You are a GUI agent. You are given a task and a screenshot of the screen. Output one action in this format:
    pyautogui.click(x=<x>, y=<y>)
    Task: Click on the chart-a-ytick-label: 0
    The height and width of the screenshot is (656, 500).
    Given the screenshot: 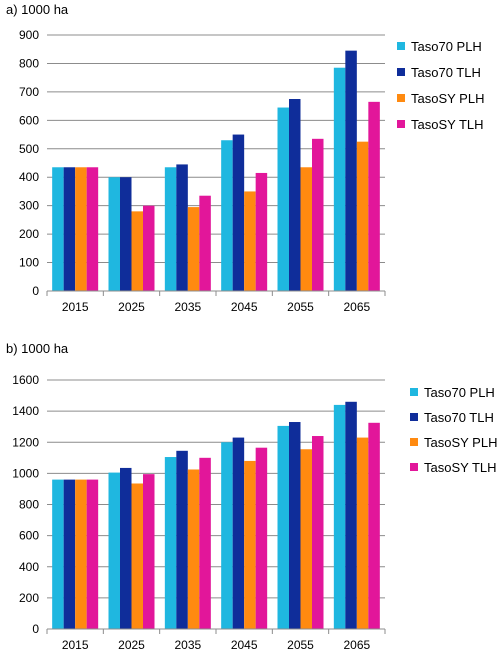 What is the action you would take?
    pyautogui.click(x=35, y=291)
    